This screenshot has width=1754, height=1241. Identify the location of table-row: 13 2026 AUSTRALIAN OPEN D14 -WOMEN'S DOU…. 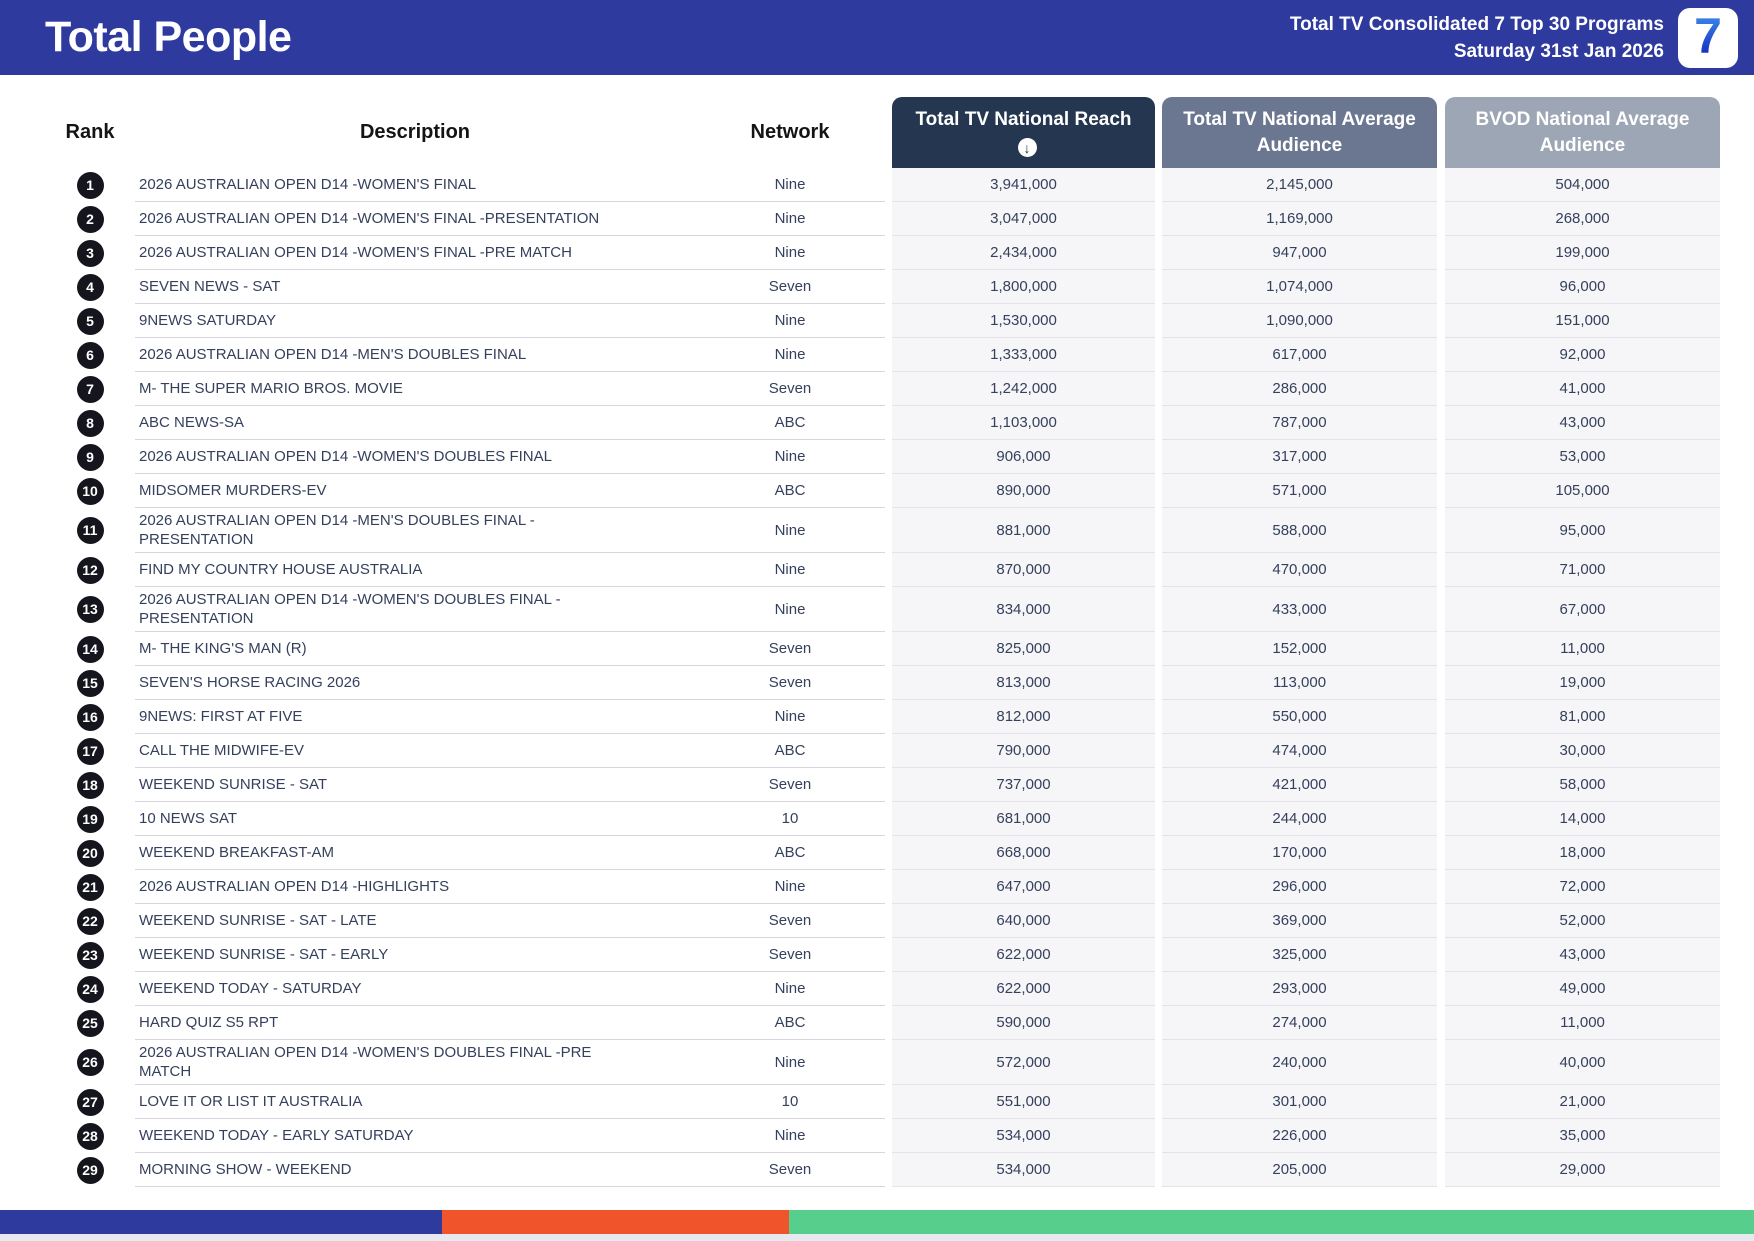
(882, 609).